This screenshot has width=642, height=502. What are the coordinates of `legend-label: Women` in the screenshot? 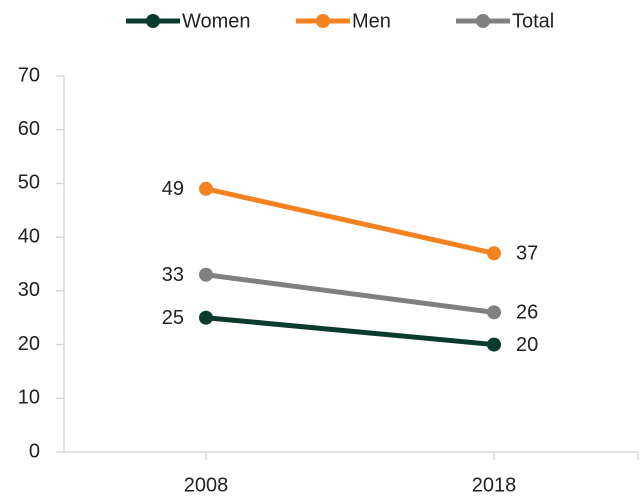 It's located at (216, 21).